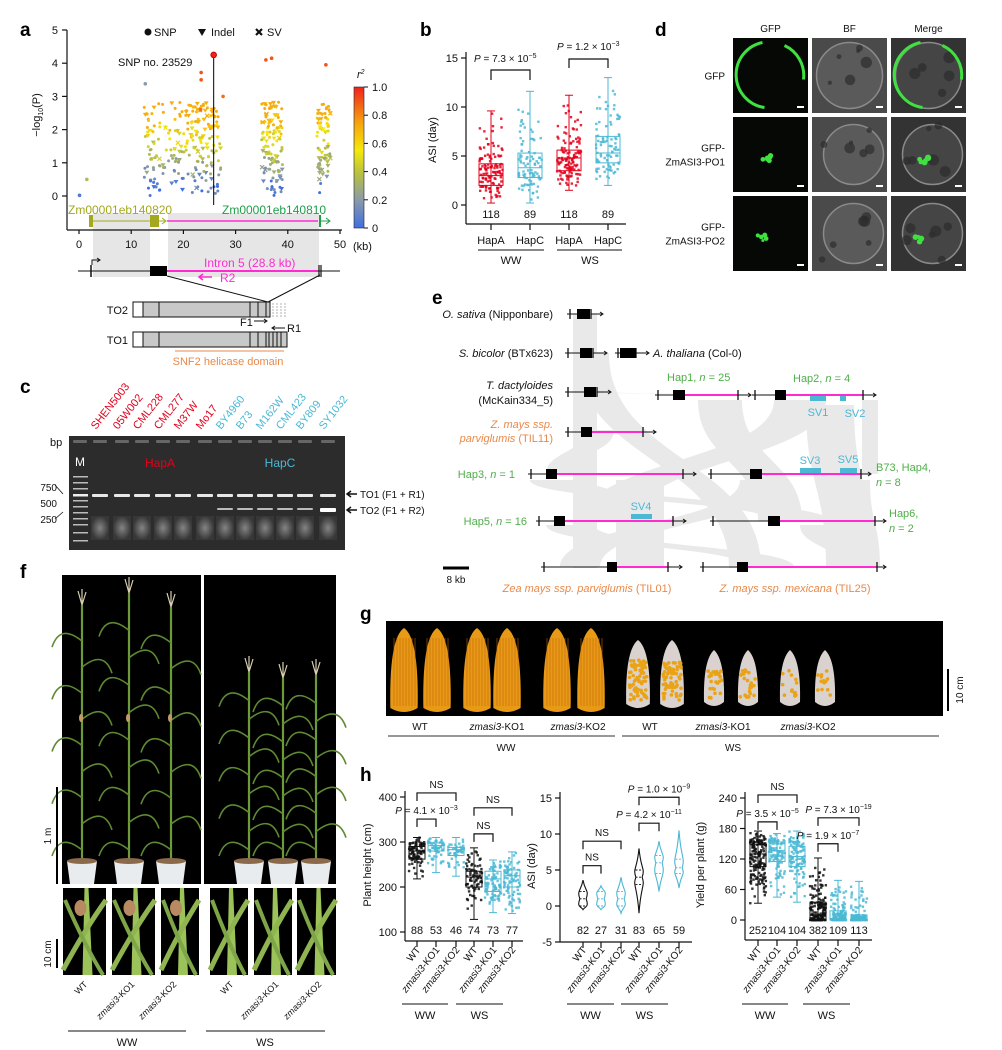 The image size is (1002, 1050). What do you see at coordinates (585, 314) in the screenshot?
I see `gene-osativa` at bounding box center [585, 314].